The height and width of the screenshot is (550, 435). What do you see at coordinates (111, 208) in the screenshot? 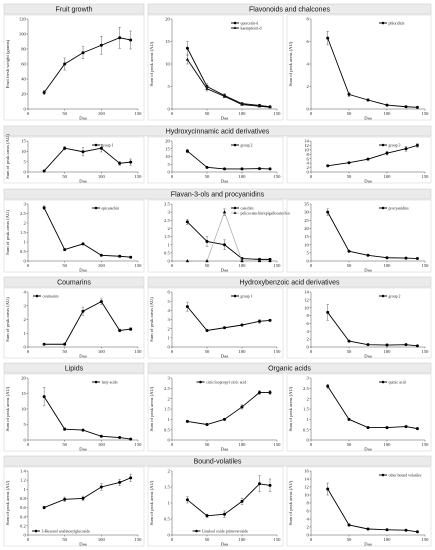
I see `legend-label: epicatechin` at bounding box center [111, 208].